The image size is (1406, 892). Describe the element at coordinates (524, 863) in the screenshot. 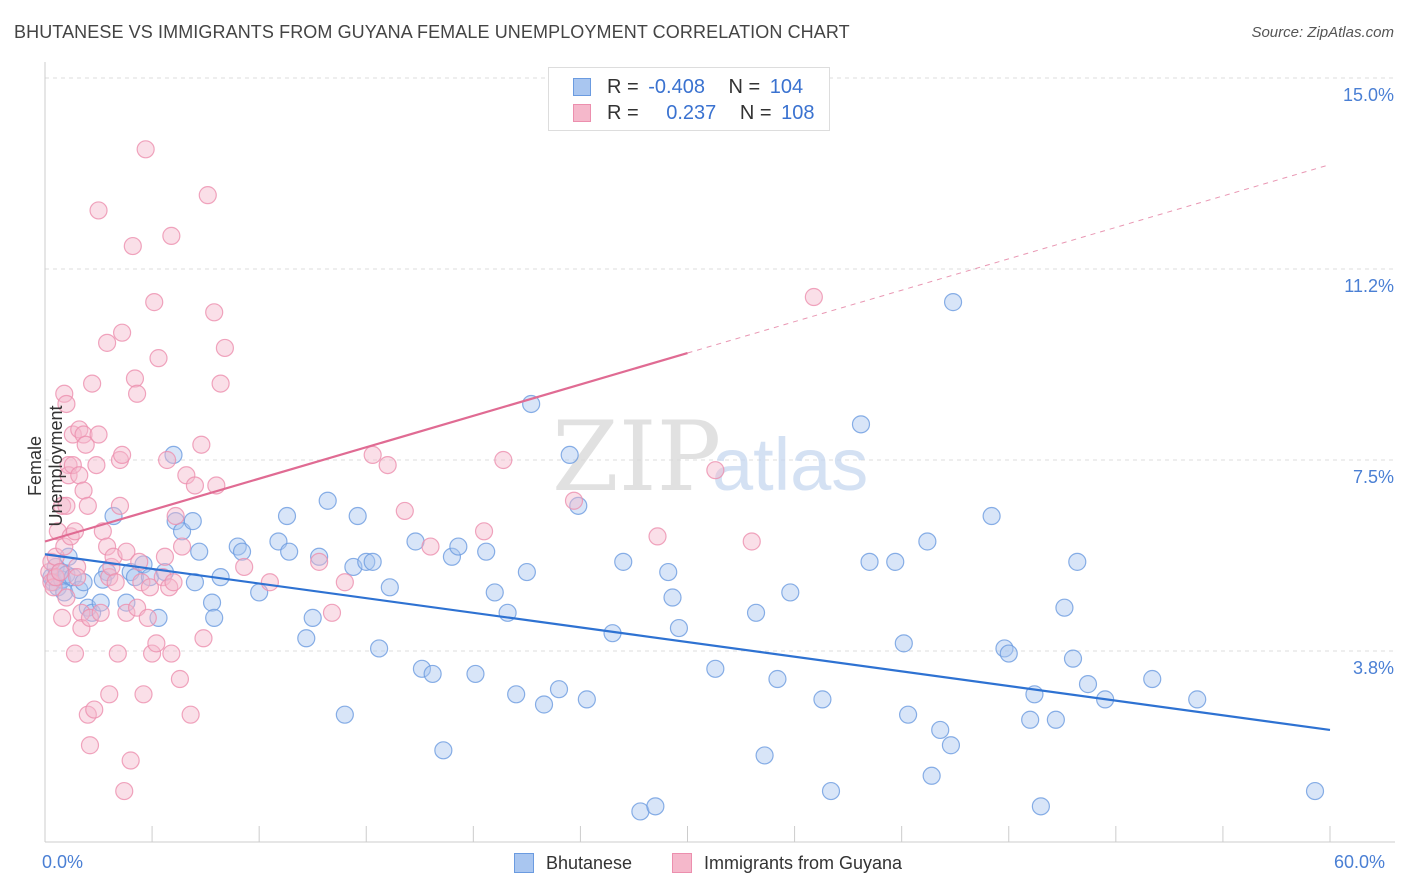

I see `legend-swatch-bhutanese` at that location.